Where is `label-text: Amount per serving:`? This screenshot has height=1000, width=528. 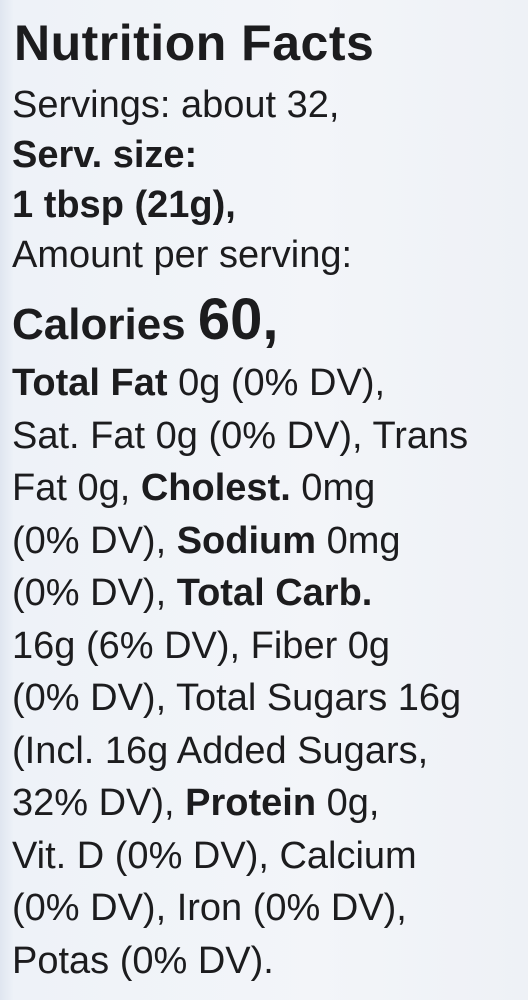
label-text: Amount per serving: is located at coordinates (182, 255).